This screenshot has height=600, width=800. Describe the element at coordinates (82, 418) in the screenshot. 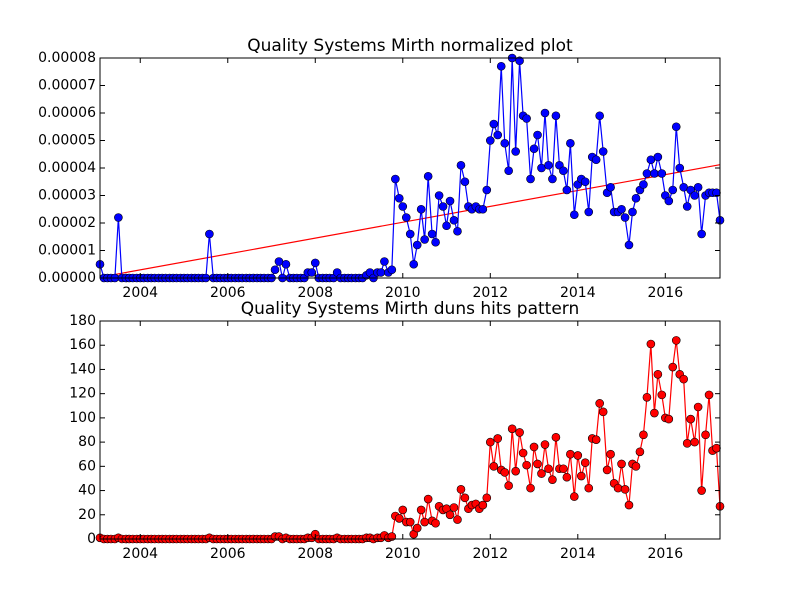

I see `y-tick-label: 100` at that location.